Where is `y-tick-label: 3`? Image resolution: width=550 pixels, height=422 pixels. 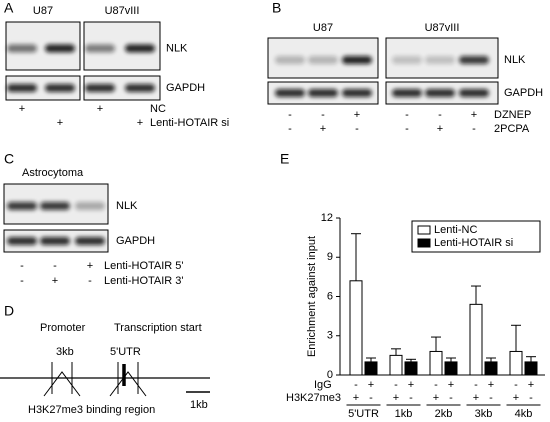 y-tick-label: 3 is located at coordinates (330, 336).